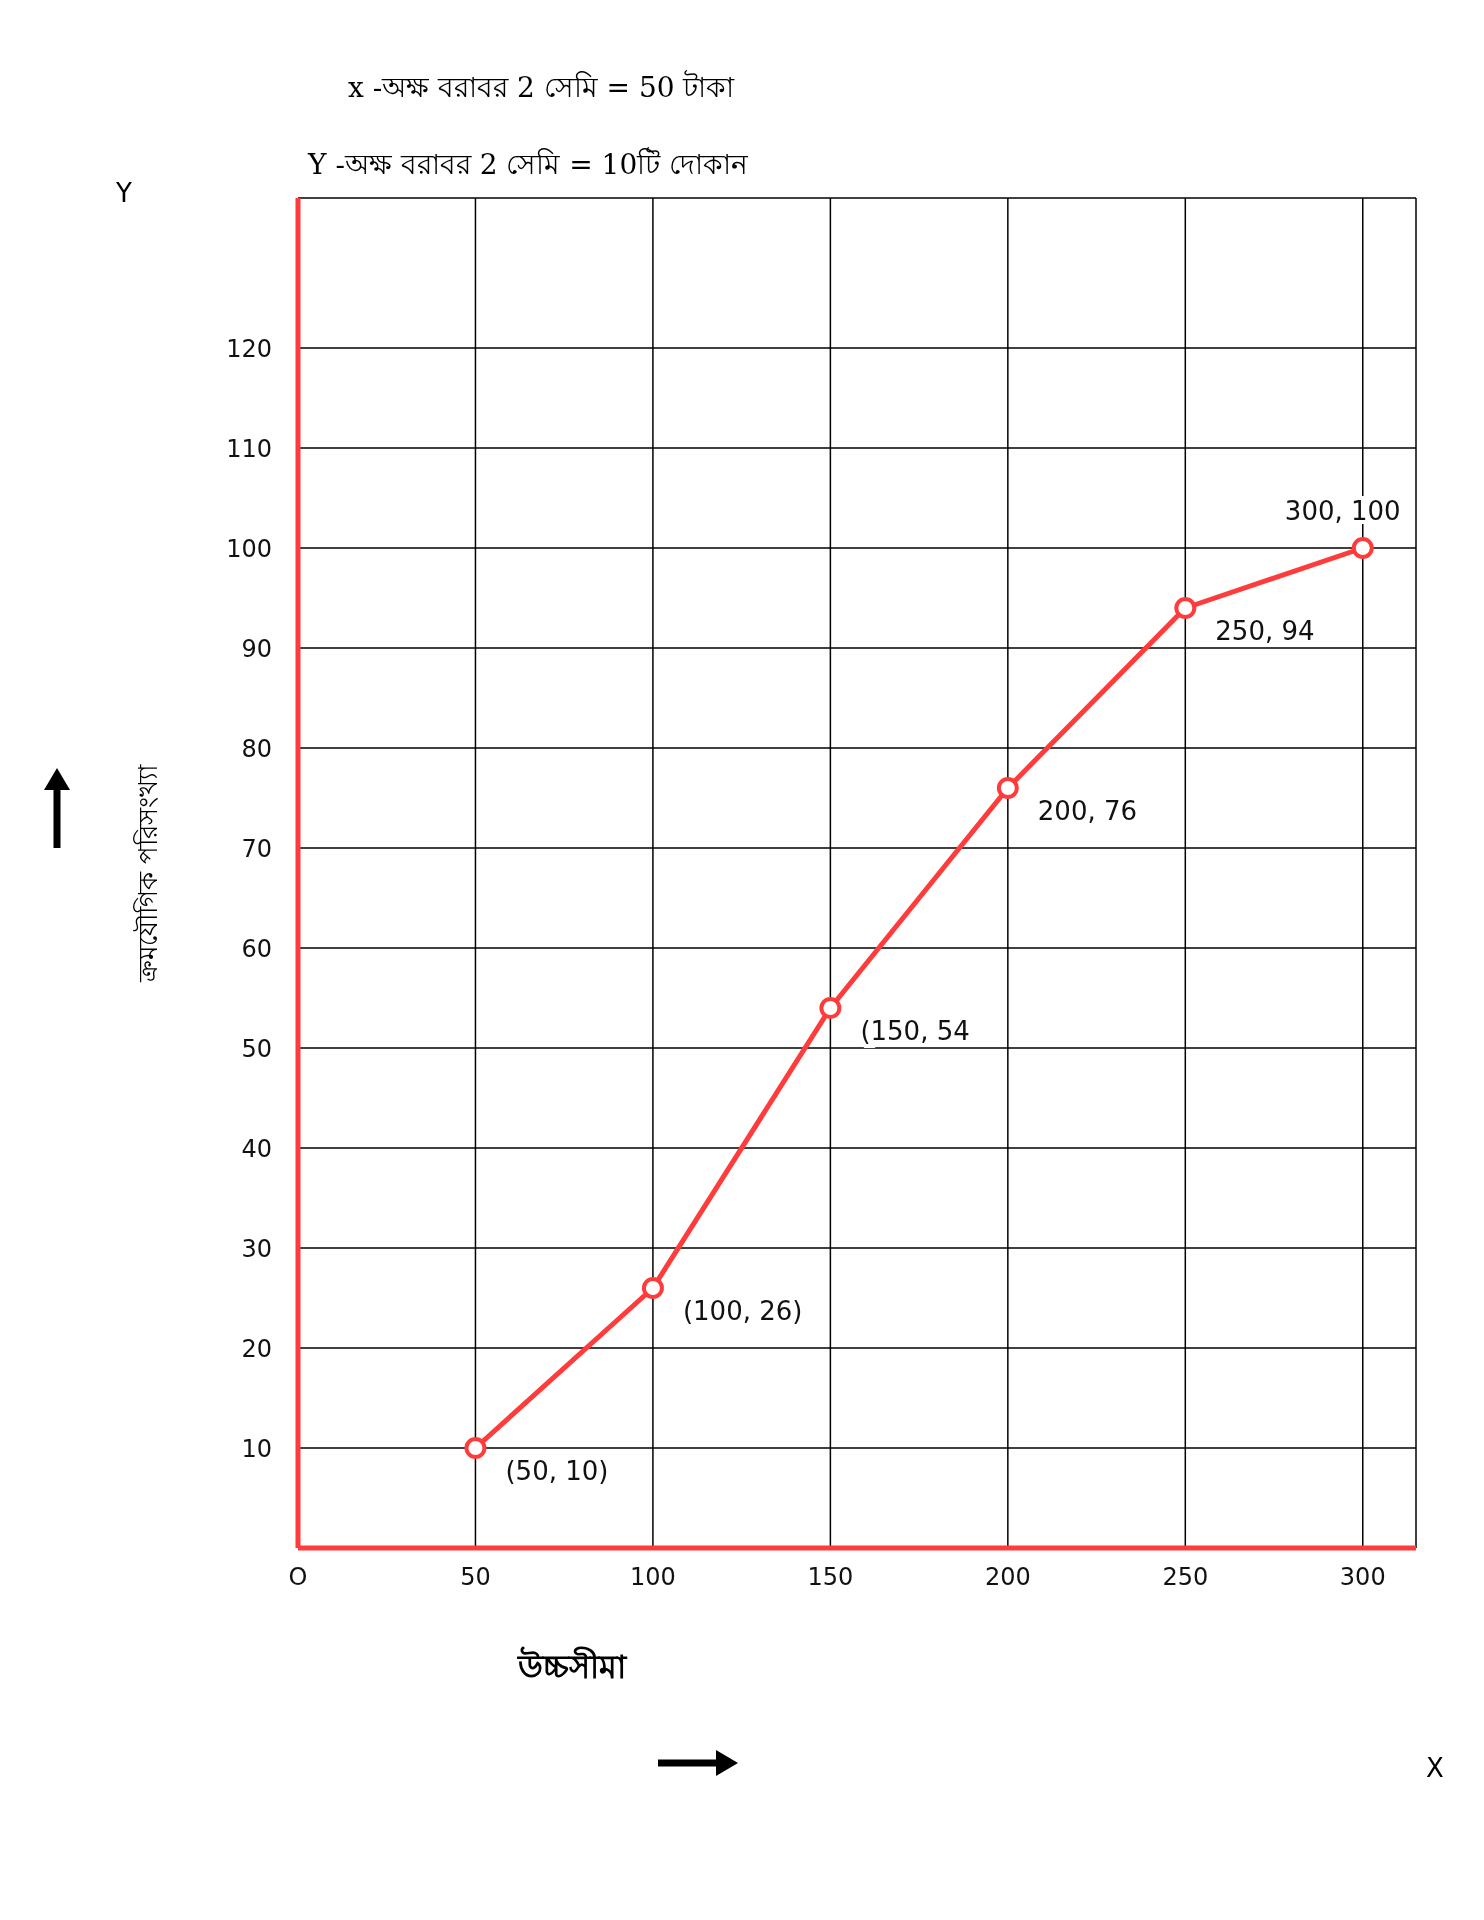 The width and height of the screenshot is (1484, 1920). Describe the element at coordinates (124, 193) in the screenshot. I see `text: Y` at that location.